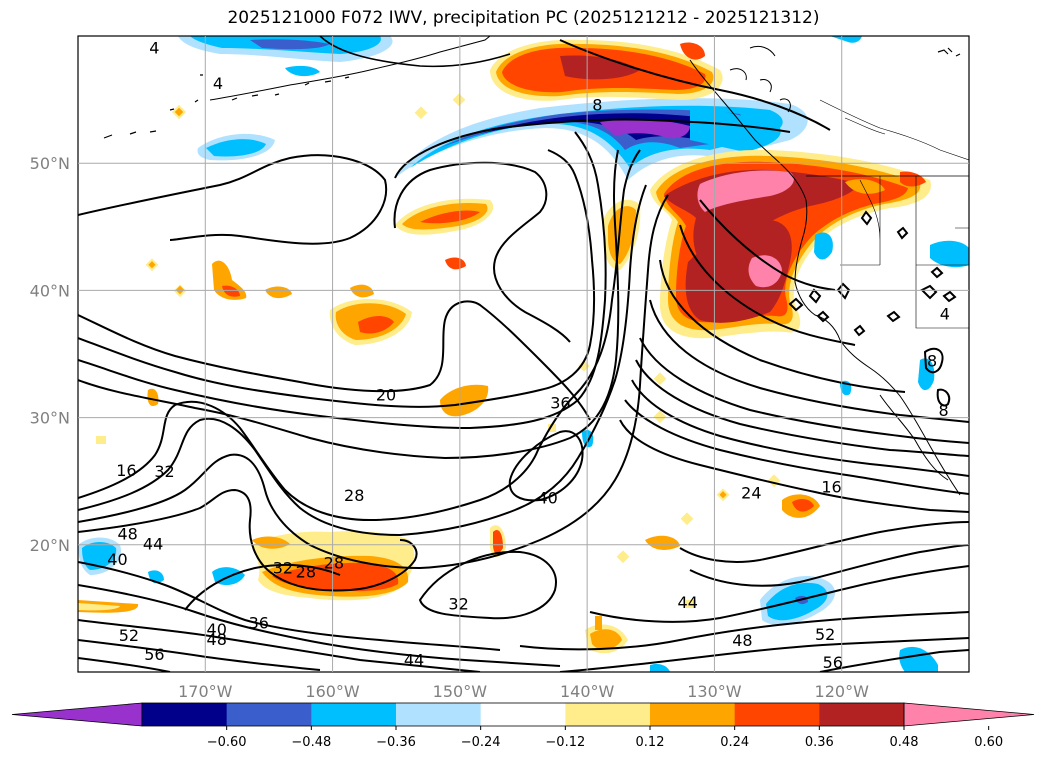 The width and height of the screenshot is (1047, 765). Describe the element at coordinates (350, 68) in the screenshot. I see `alaska-peninsula-coast` at that location.